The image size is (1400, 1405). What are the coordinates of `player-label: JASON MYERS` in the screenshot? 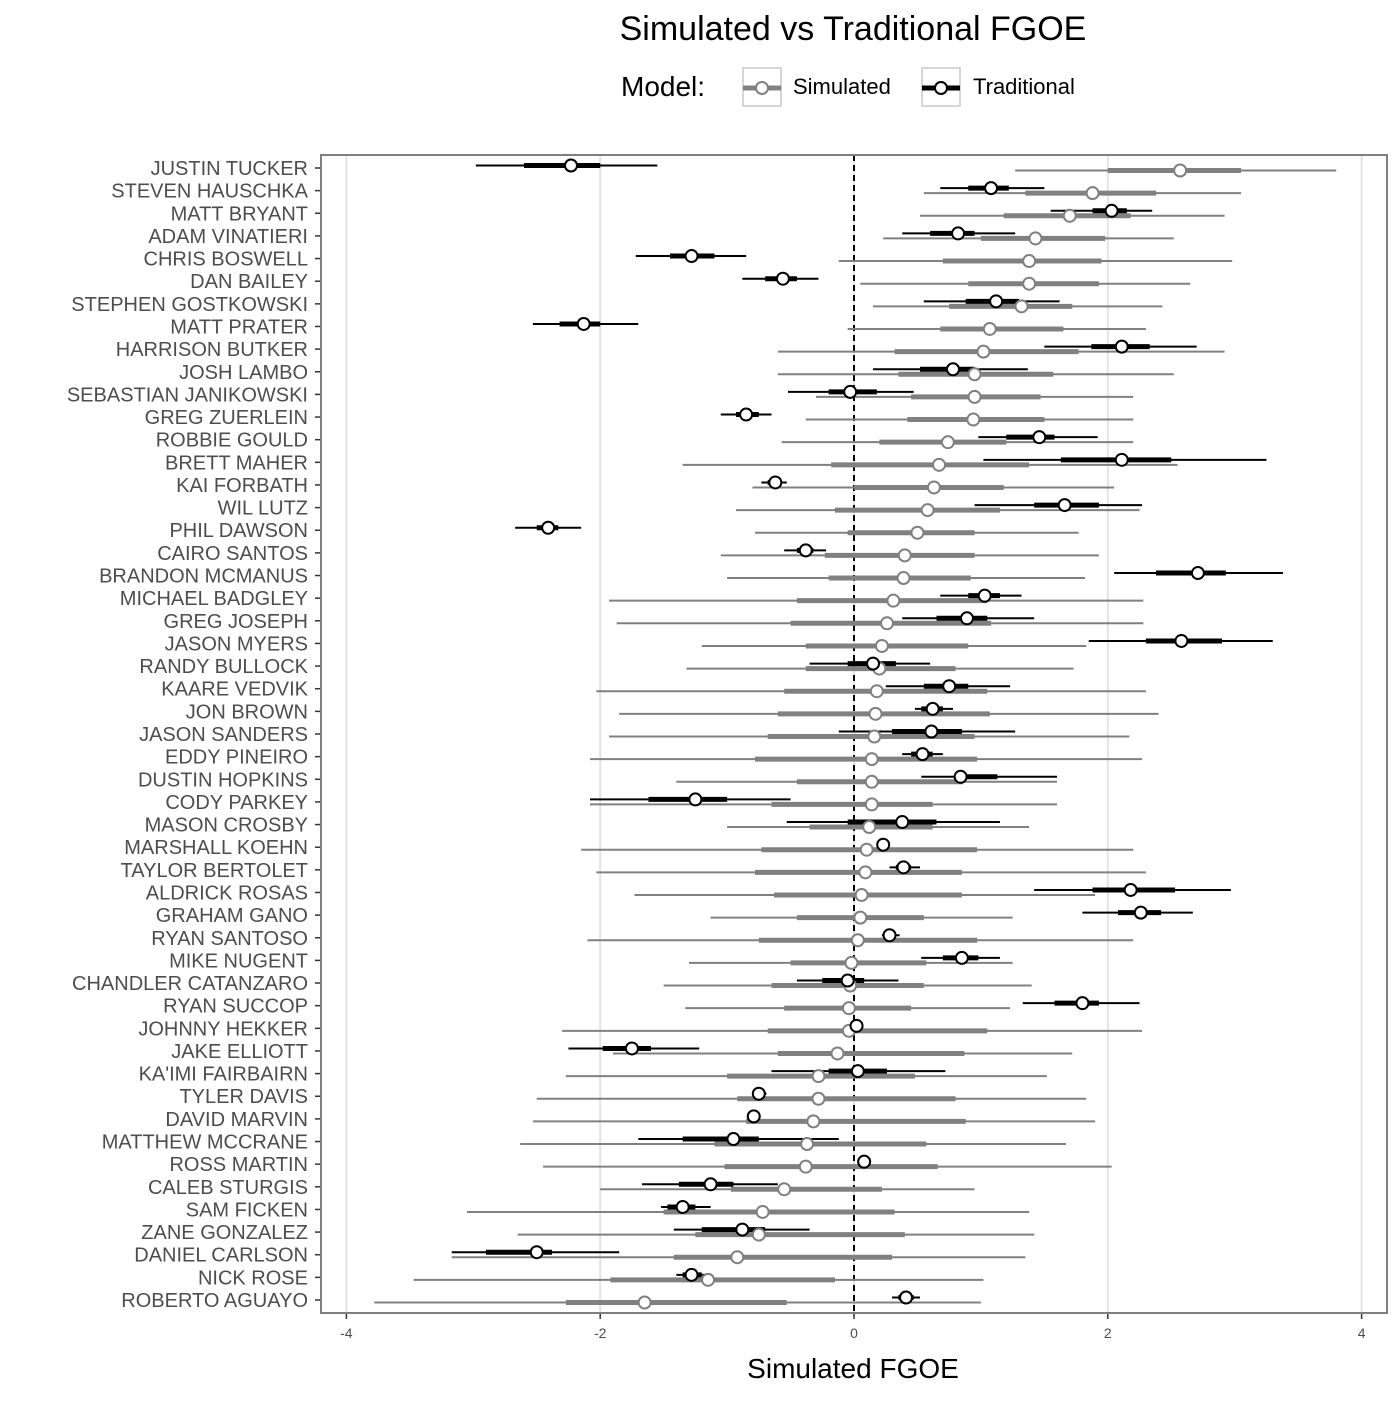 It's located at (236, 644).